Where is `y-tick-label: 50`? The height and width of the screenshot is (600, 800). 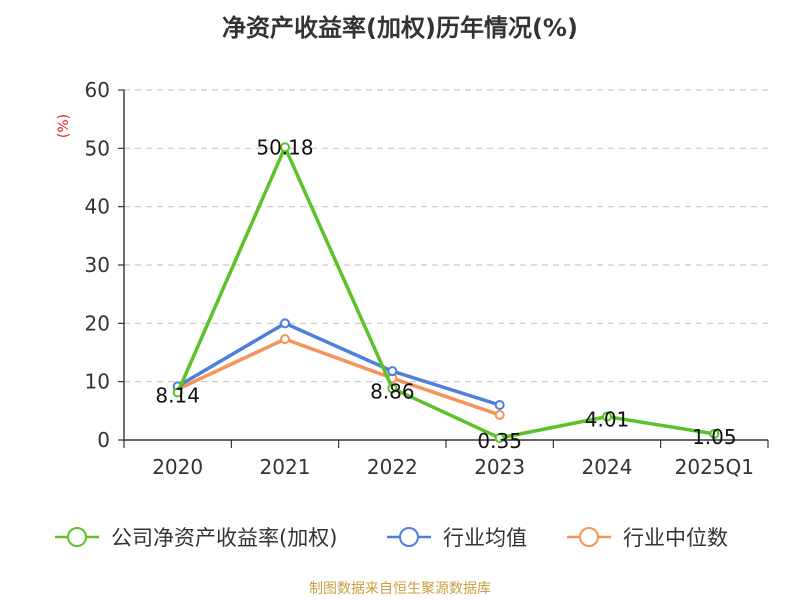 y-tick-label: 50 is located at coordinates (97, 148).